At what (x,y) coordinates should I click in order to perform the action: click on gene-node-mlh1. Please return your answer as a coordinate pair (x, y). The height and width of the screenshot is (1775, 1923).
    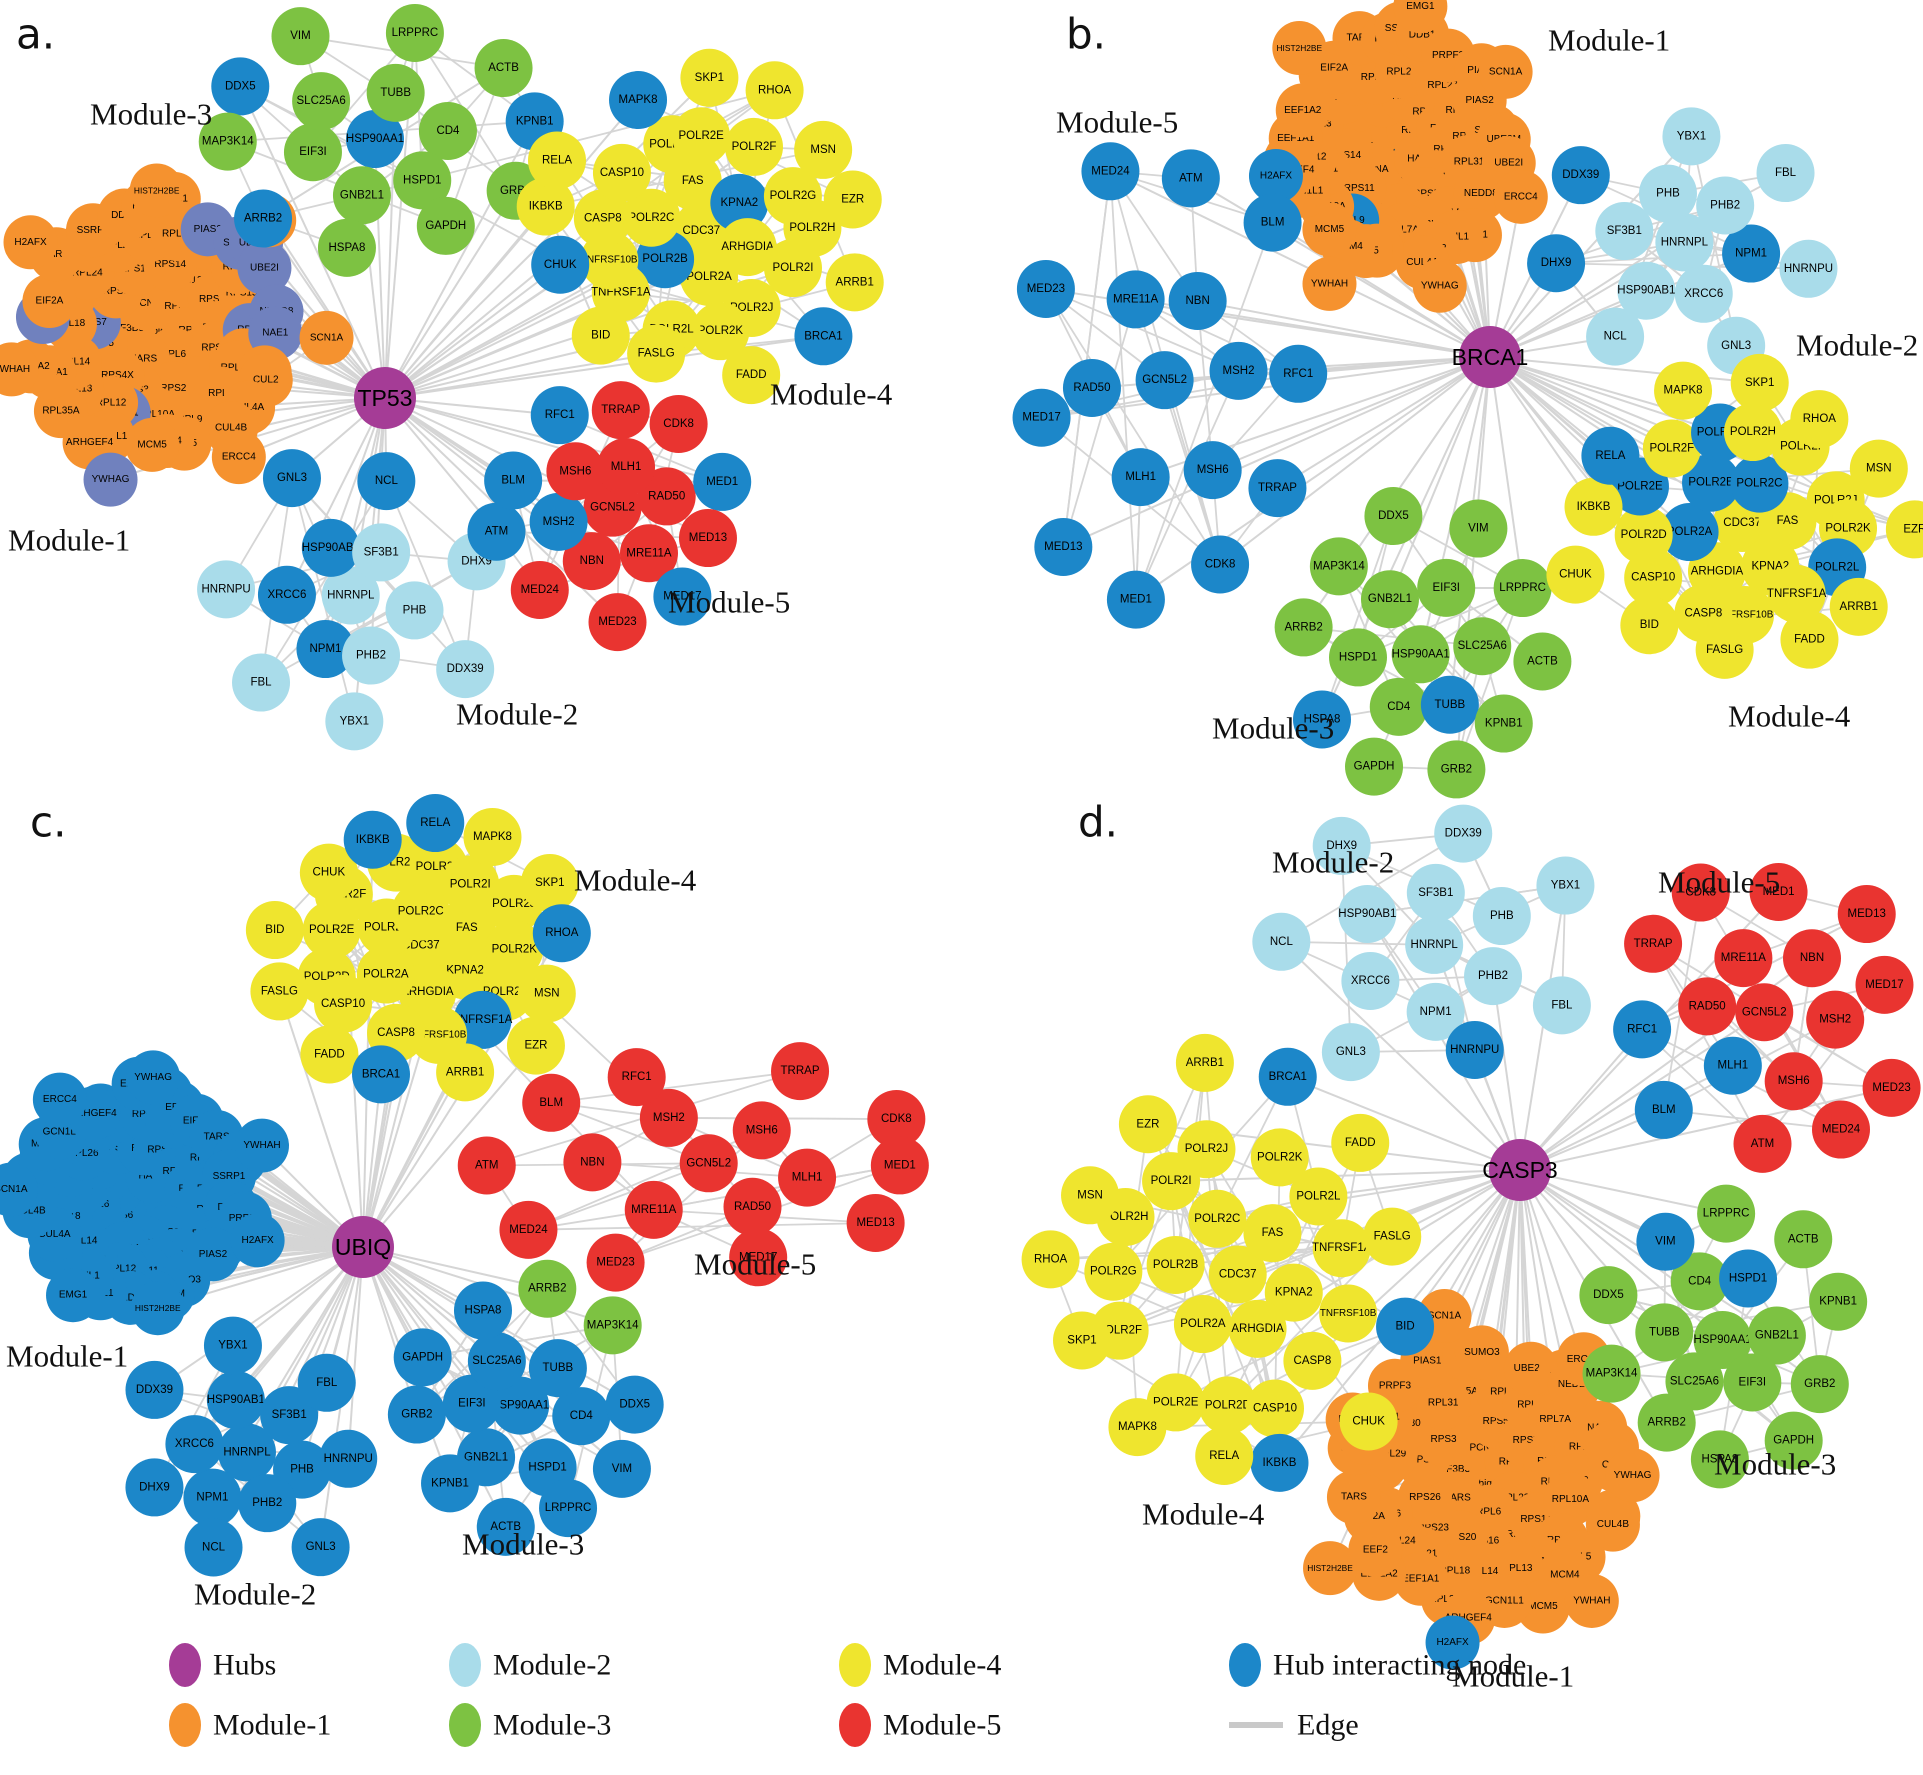
    Looking at the image, I should click on (1732, 1065).